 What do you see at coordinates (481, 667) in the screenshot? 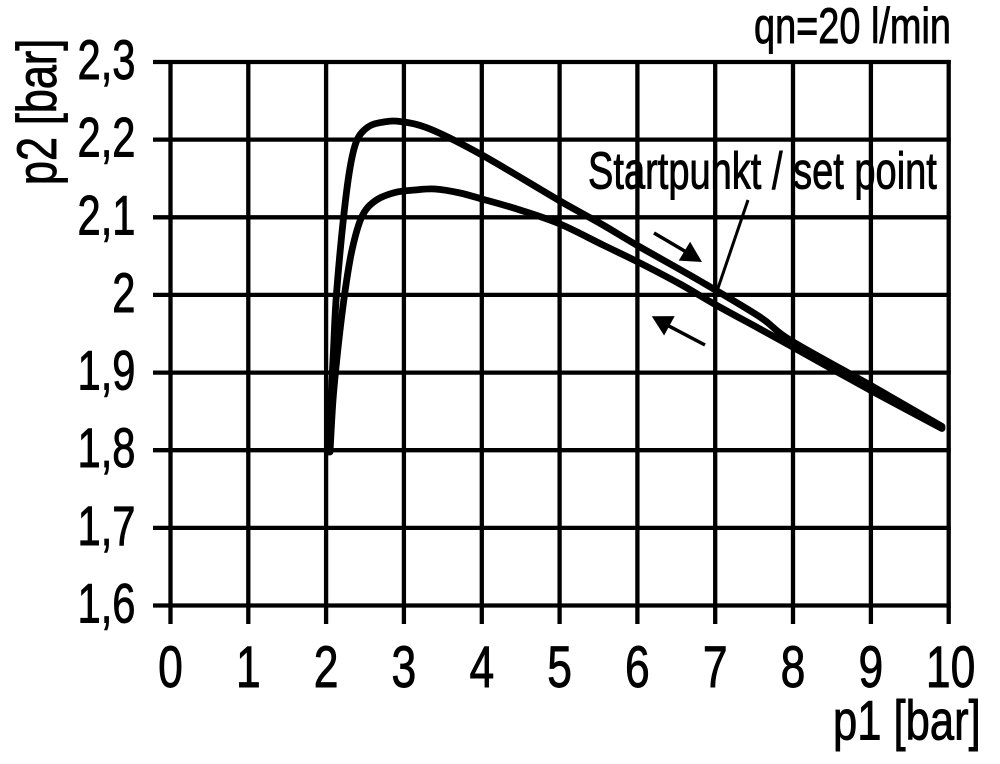
I see `svg-text: 4` at bounding box center [481, 667].